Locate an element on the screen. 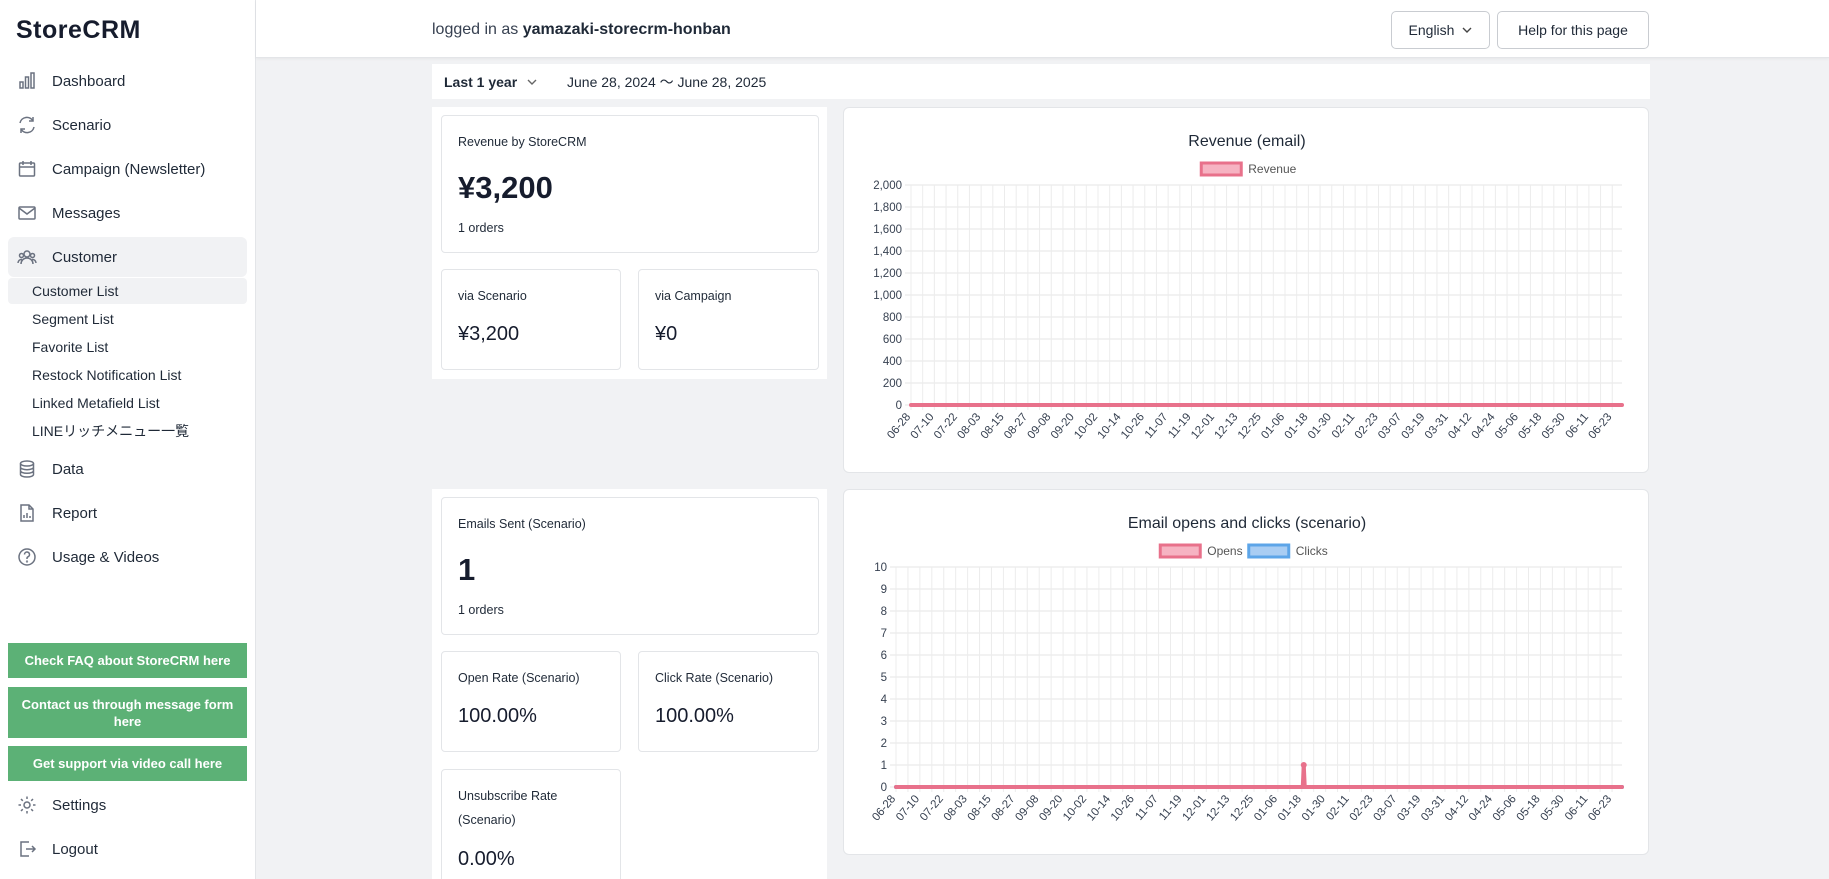  revenue-card: Revenue by StoreCRM ¥3,200 1 orders is located at coordinates (630, 184).